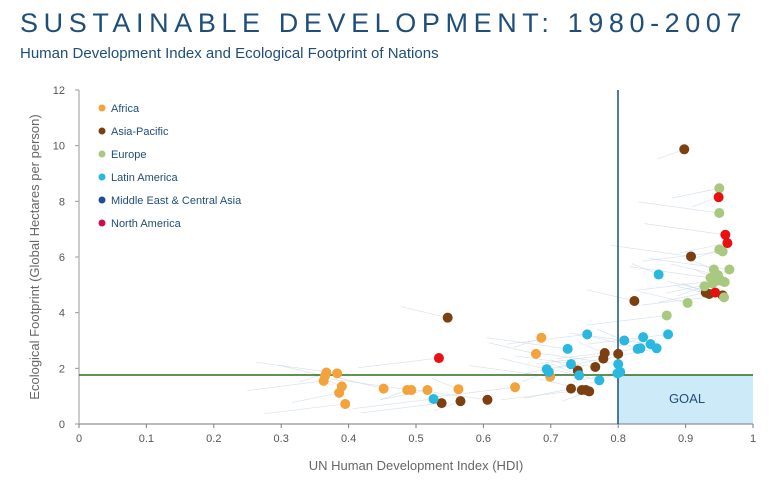 This screenshot has height=486, width=780. What do you see at coordinates (384, 23) in the screenshot?
I see `chart-title: SUSTAINABLE DEVELOPMENT: 1980-2007` at bounding box center [384, 23].